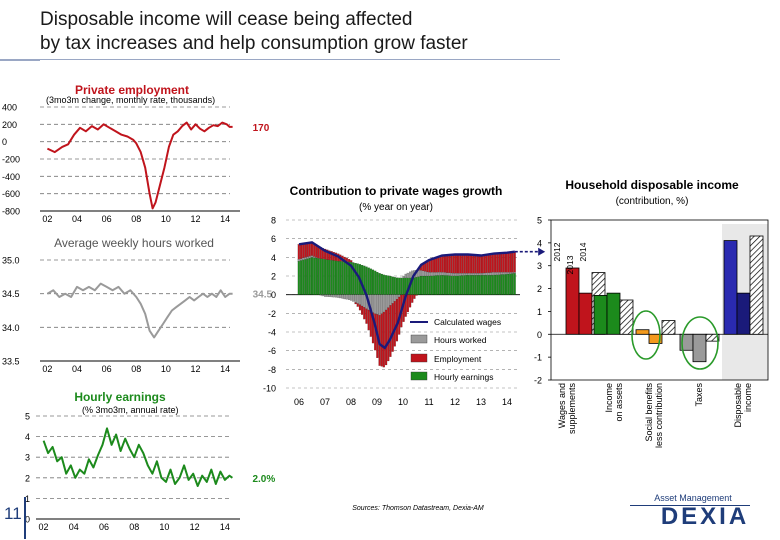  Describe the element at coordinates (458, 359) in the screenshot. I see `legend-label: Employment` at that location.